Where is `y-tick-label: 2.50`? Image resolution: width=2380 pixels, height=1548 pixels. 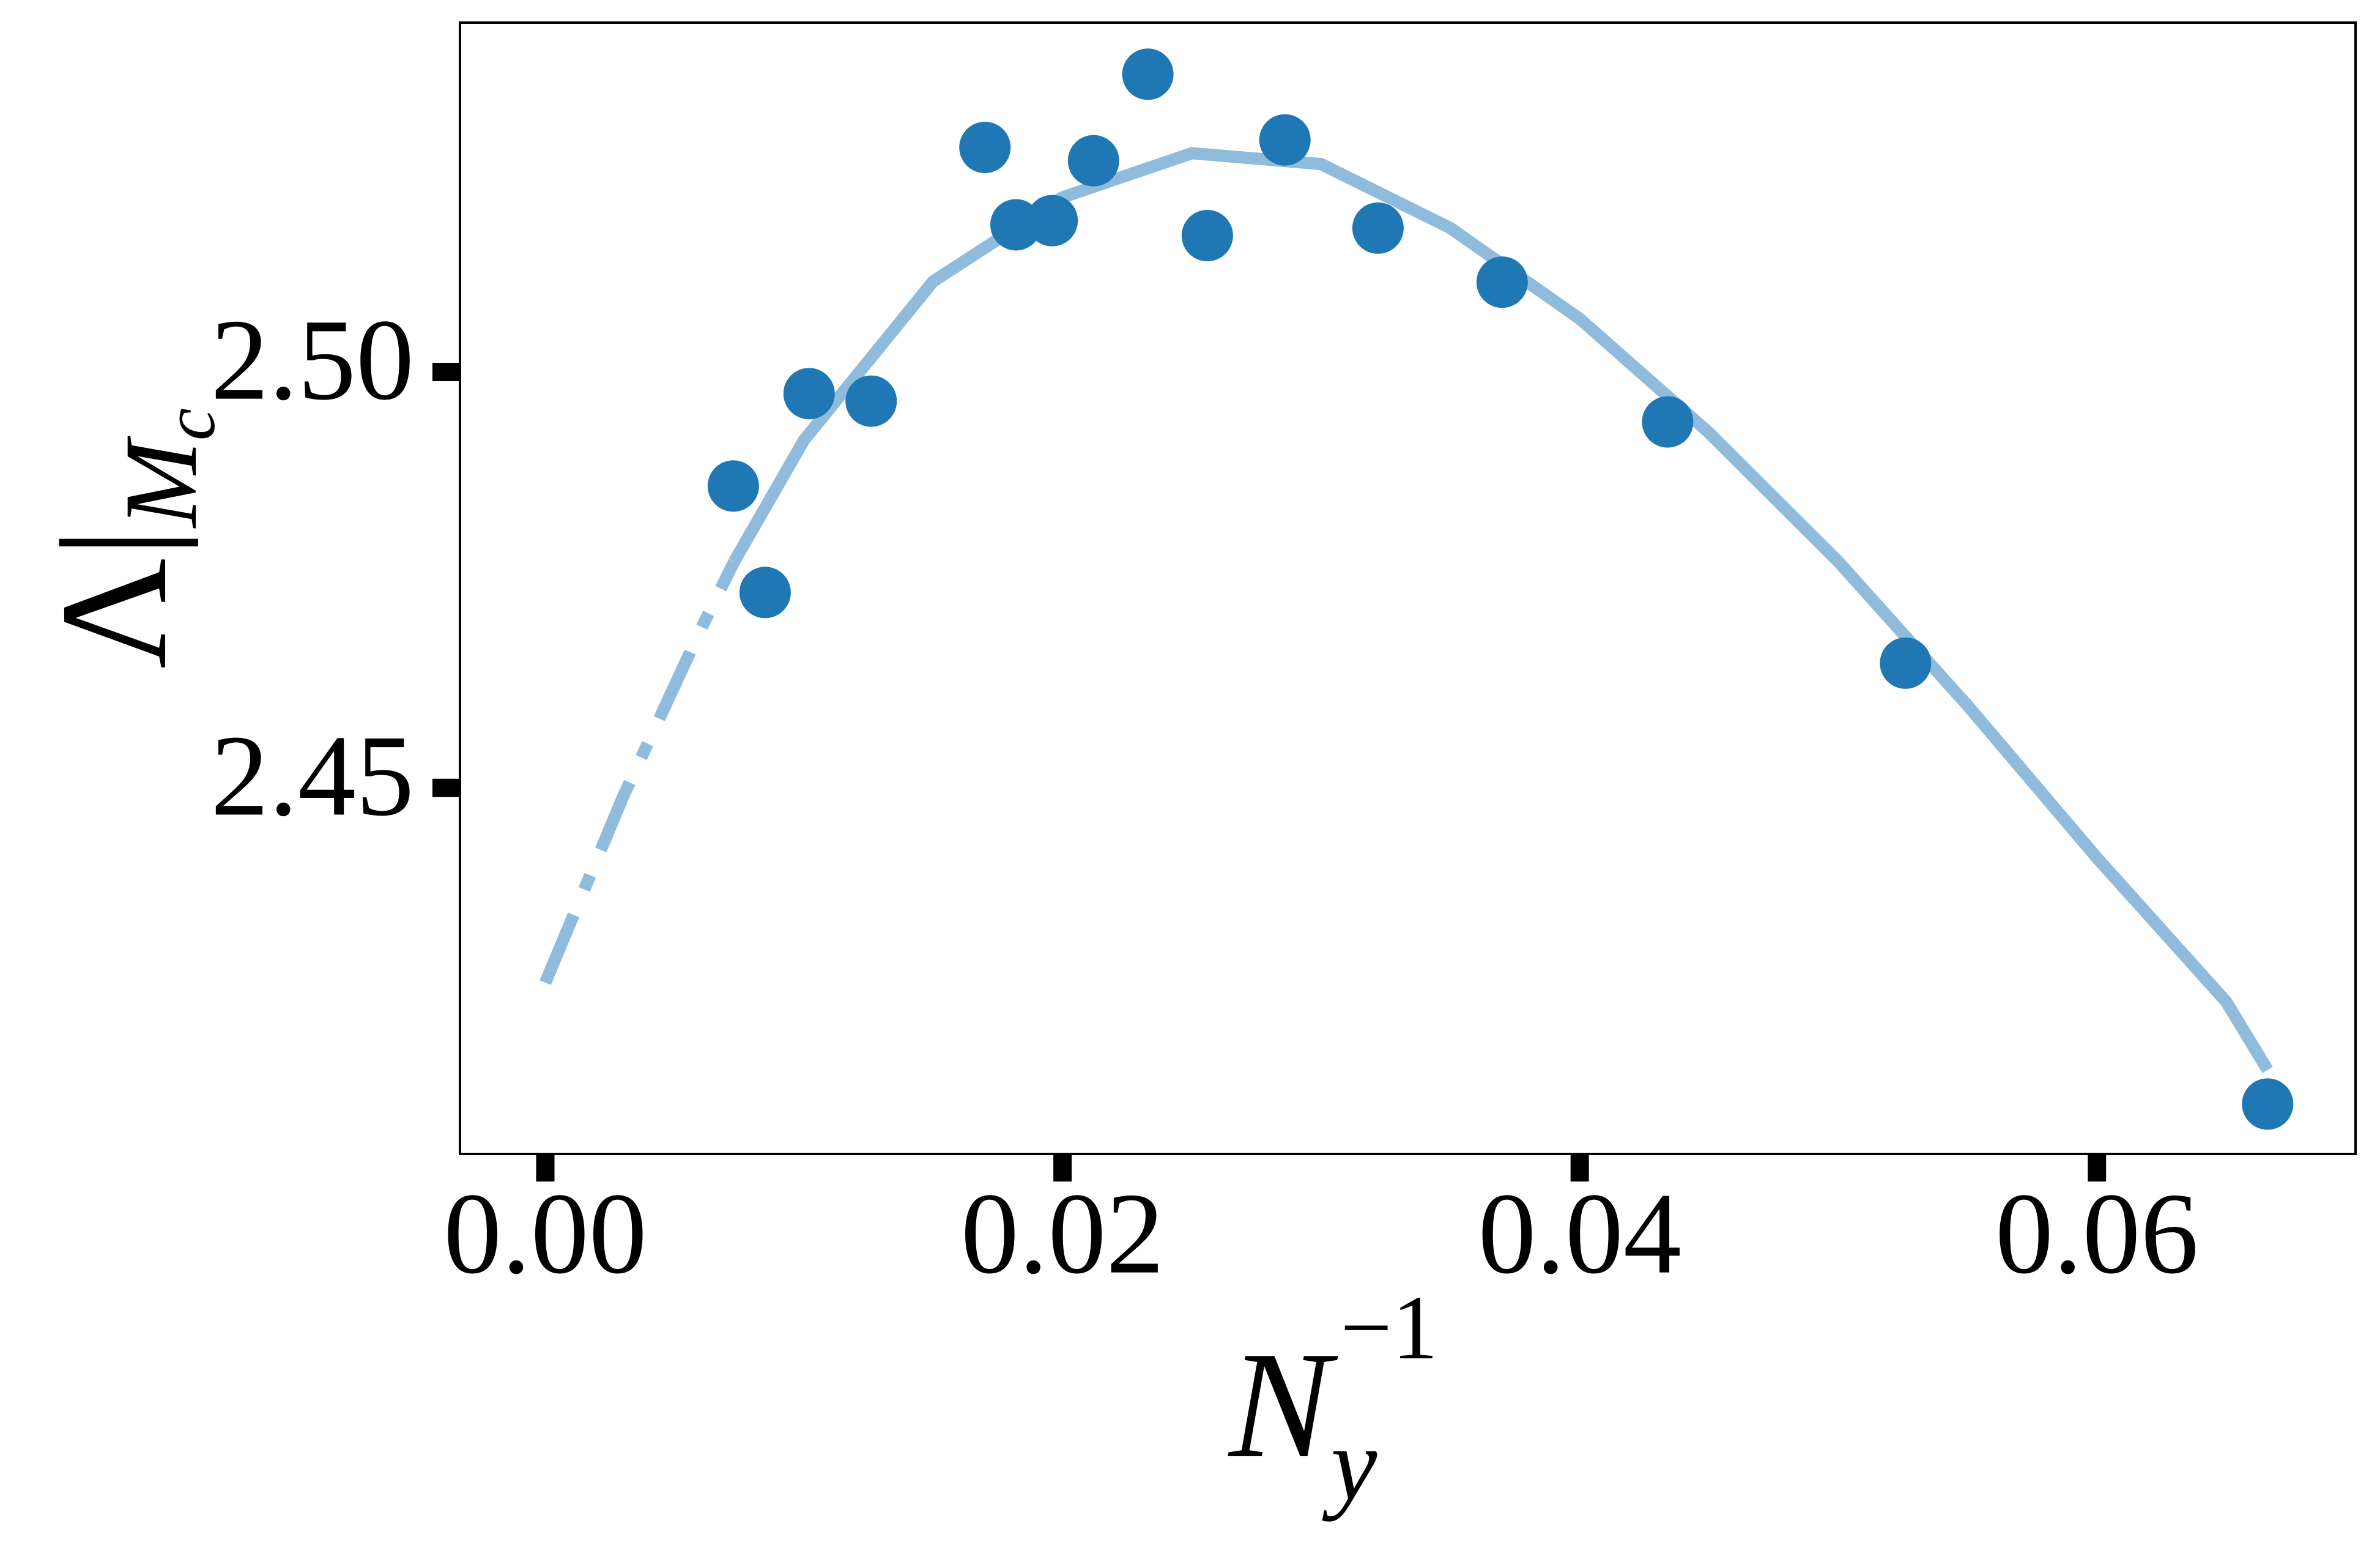
y-tick-label: 2.50 is located at coordinates (313, 360).